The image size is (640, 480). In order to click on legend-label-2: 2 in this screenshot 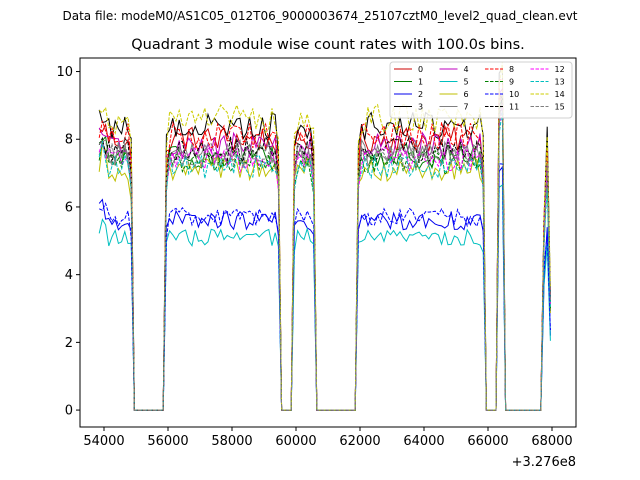, I will do `click(420, 94)`.